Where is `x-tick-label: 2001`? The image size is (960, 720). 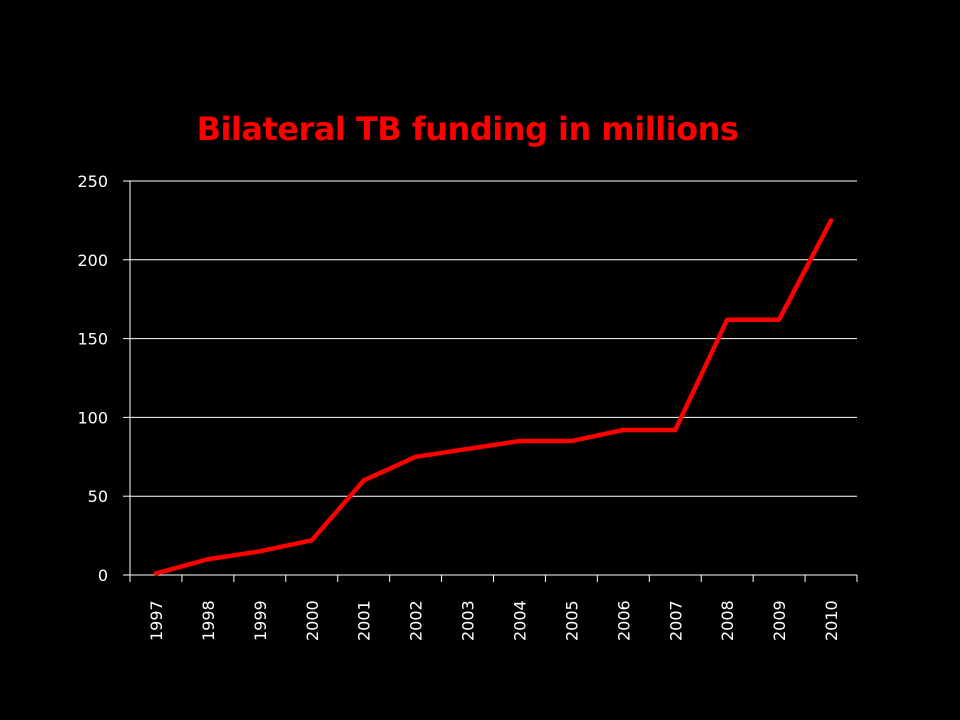
x-tick-label: 2001 is located at coordinates (364, 620).